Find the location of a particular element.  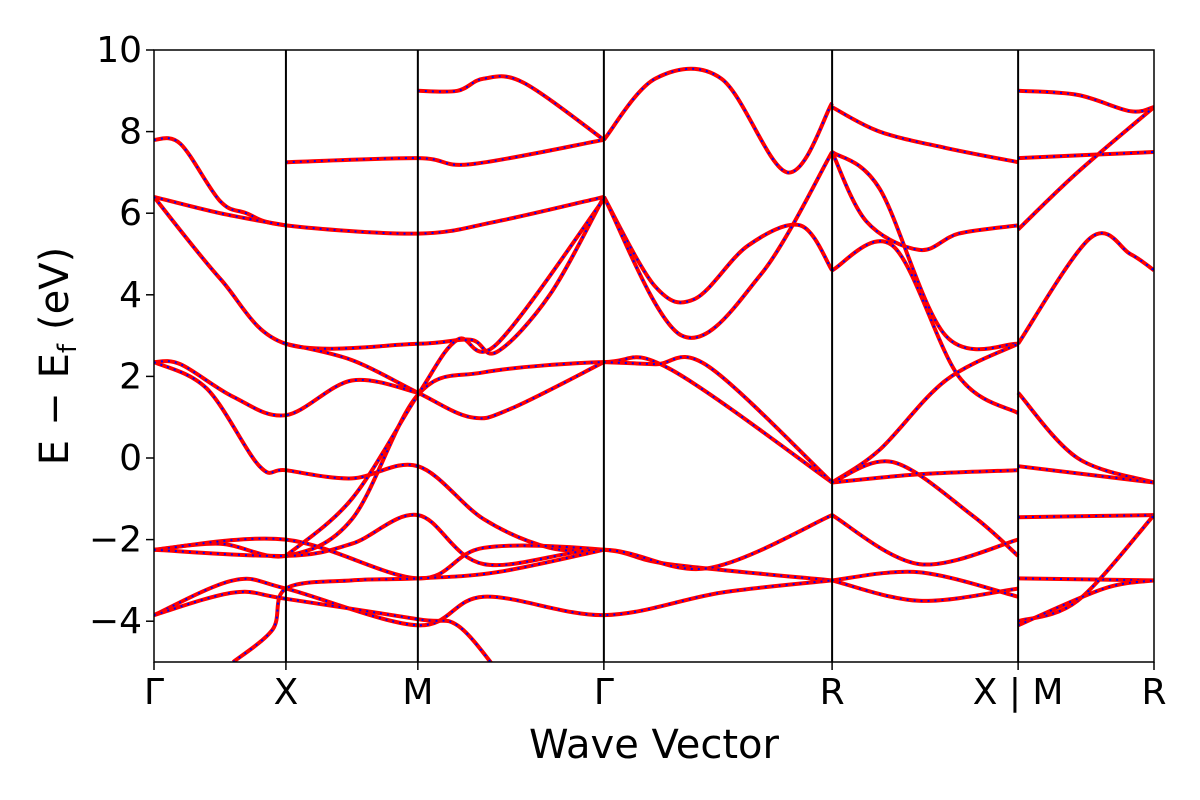

y-axis-title-unit: (eV) is located at coordinates (55, 288).